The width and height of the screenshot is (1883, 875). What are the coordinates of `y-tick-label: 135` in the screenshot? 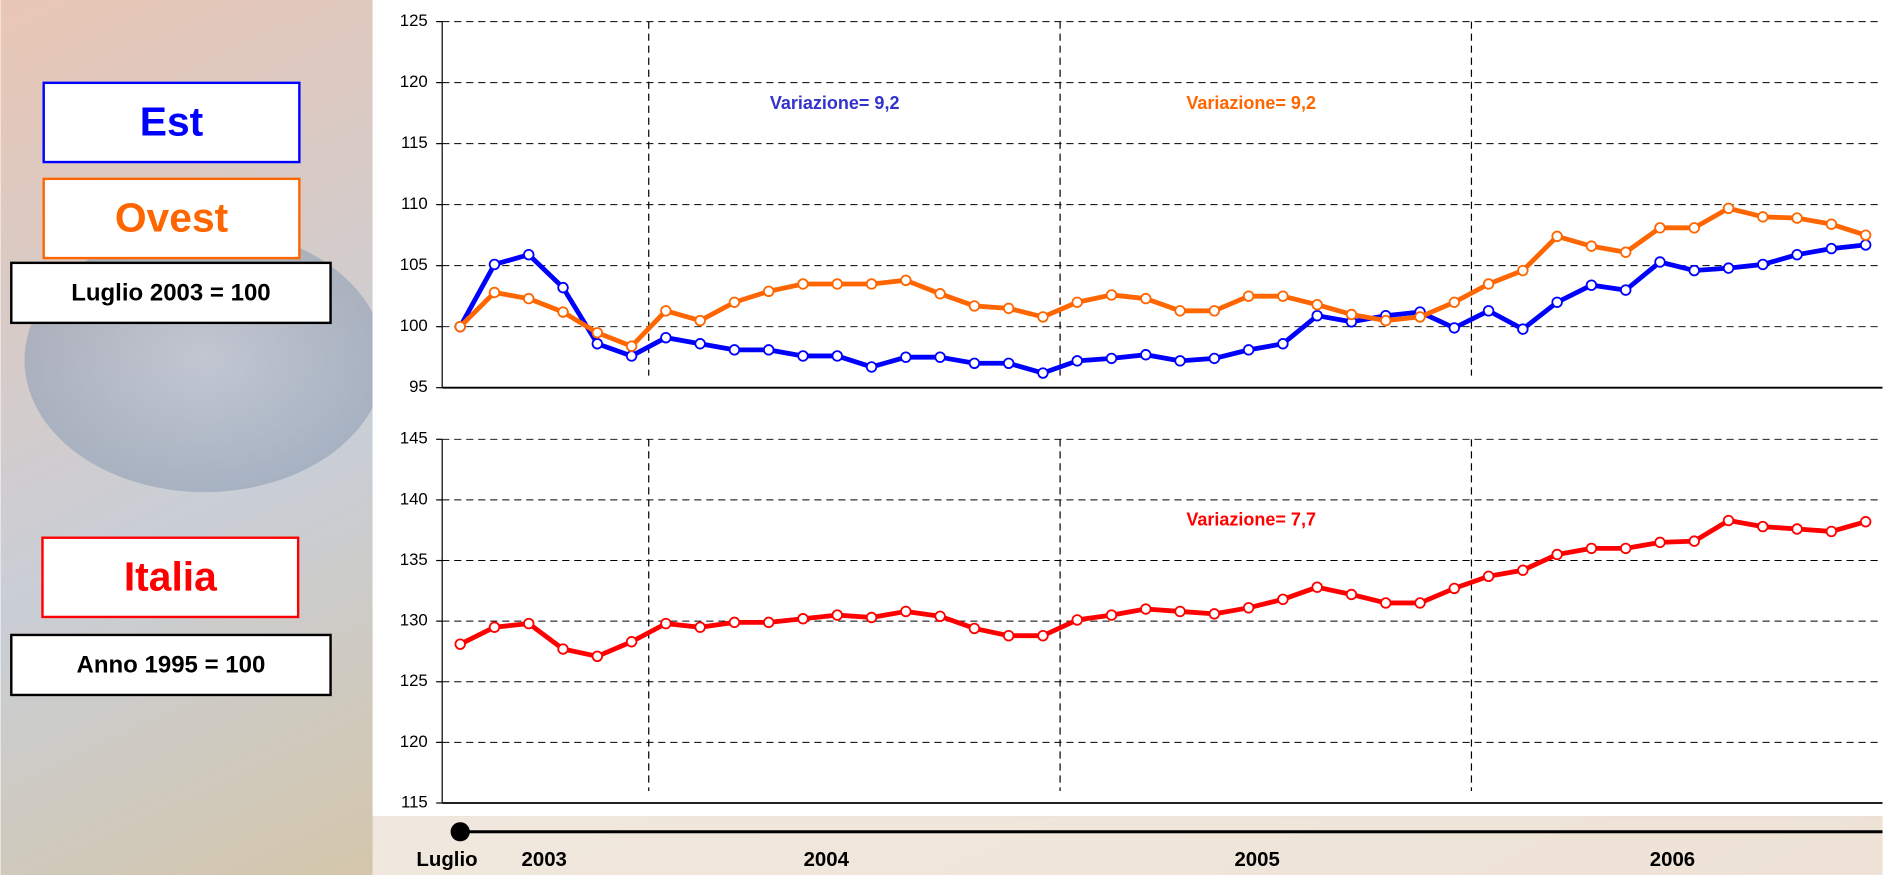 It's located at (414, 559).